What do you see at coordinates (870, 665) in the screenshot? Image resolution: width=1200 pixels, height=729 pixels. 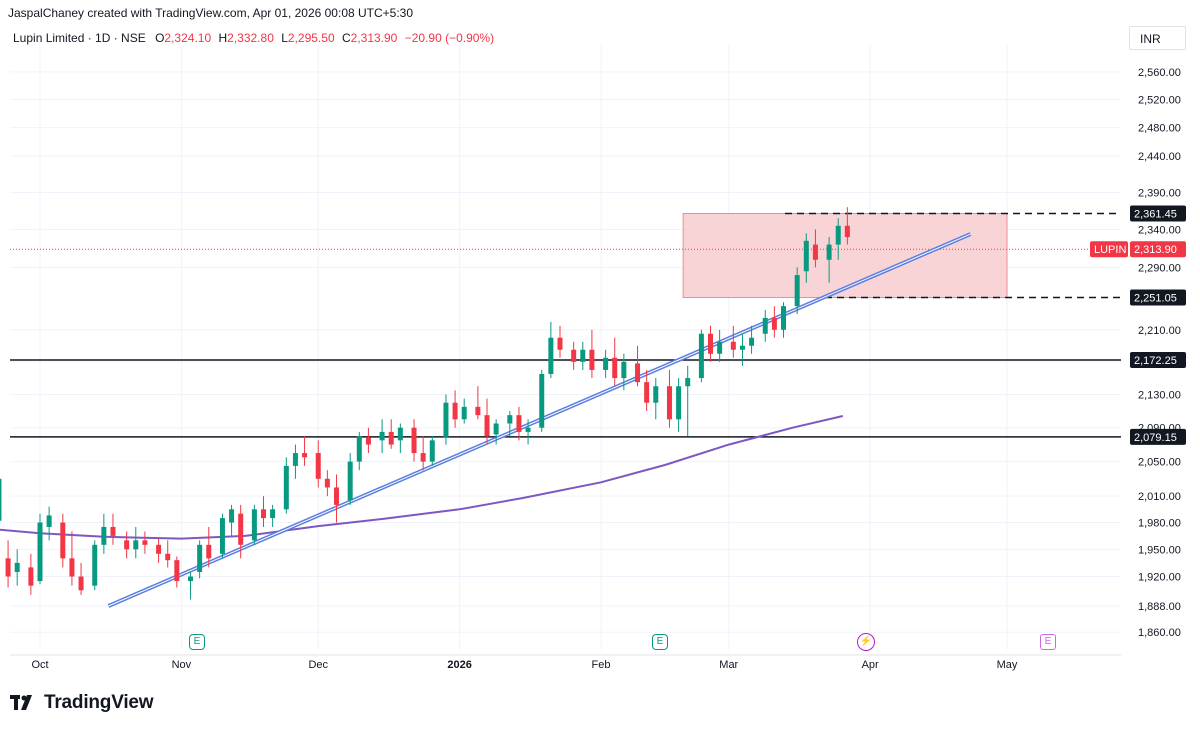 I see `time-tick-label: Apr` at bounding box center [870, 665].